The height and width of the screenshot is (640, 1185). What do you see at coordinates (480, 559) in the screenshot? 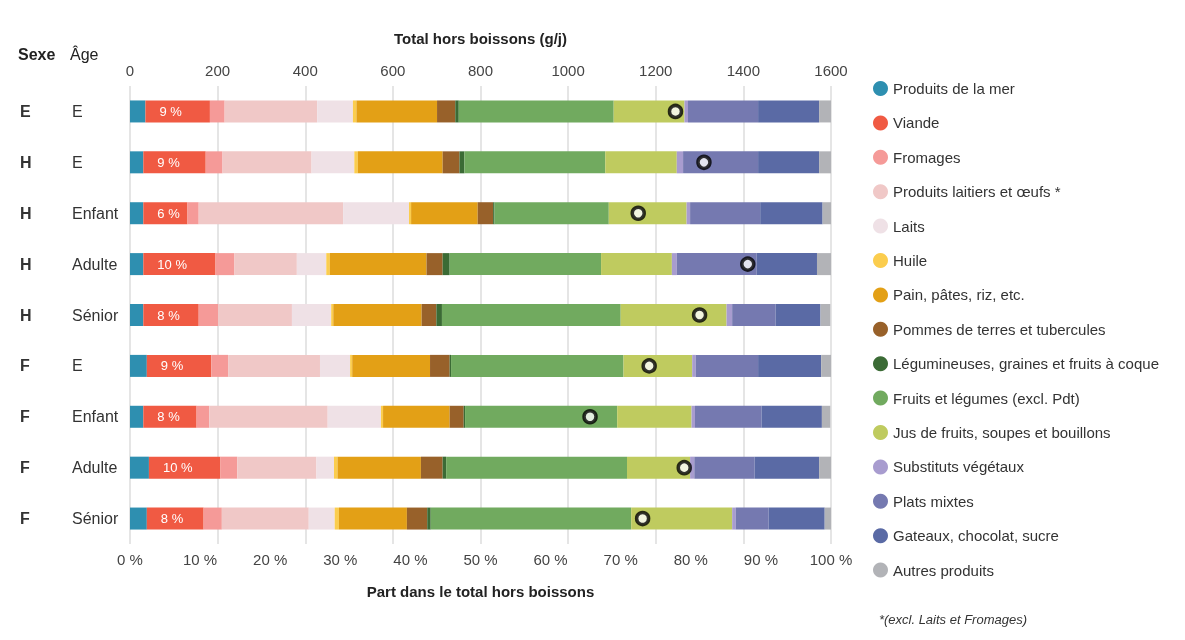
I see `x-tick-label: 50 %` at bounding box center [480, 559].